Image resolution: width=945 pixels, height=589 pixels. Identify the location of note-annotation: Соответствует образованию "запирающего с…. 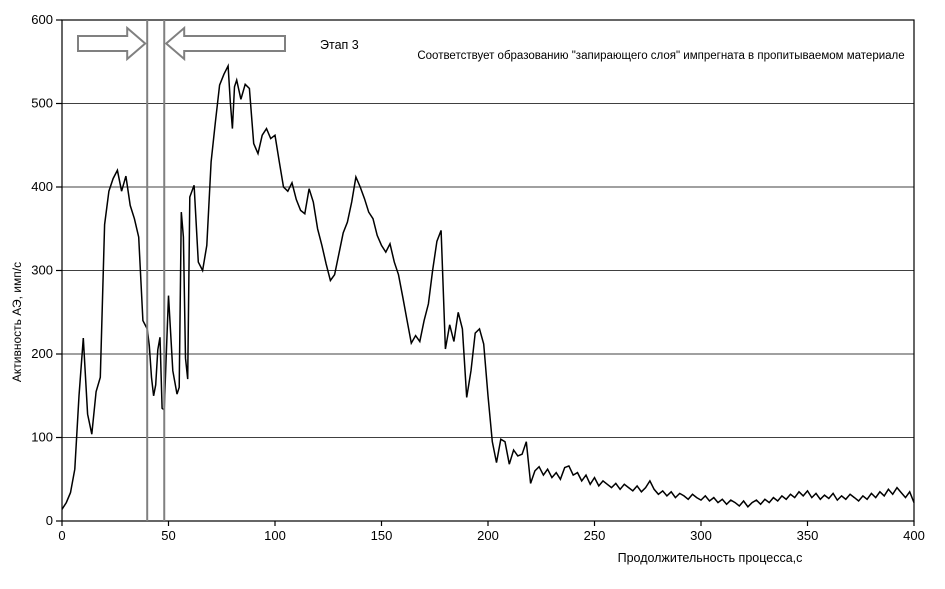
(661, 56).